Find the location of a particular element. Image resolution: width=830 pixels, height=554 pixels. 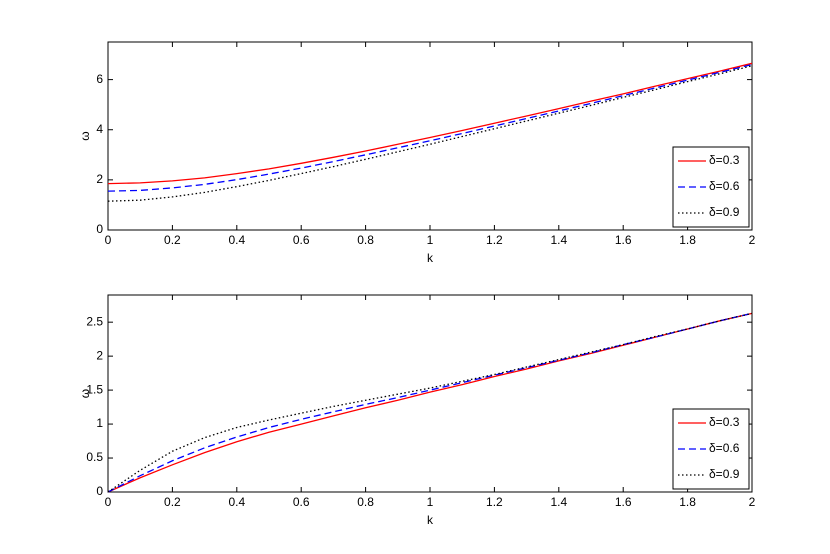

y-tick-label: 2.5 is located at coordinates (94, 321).